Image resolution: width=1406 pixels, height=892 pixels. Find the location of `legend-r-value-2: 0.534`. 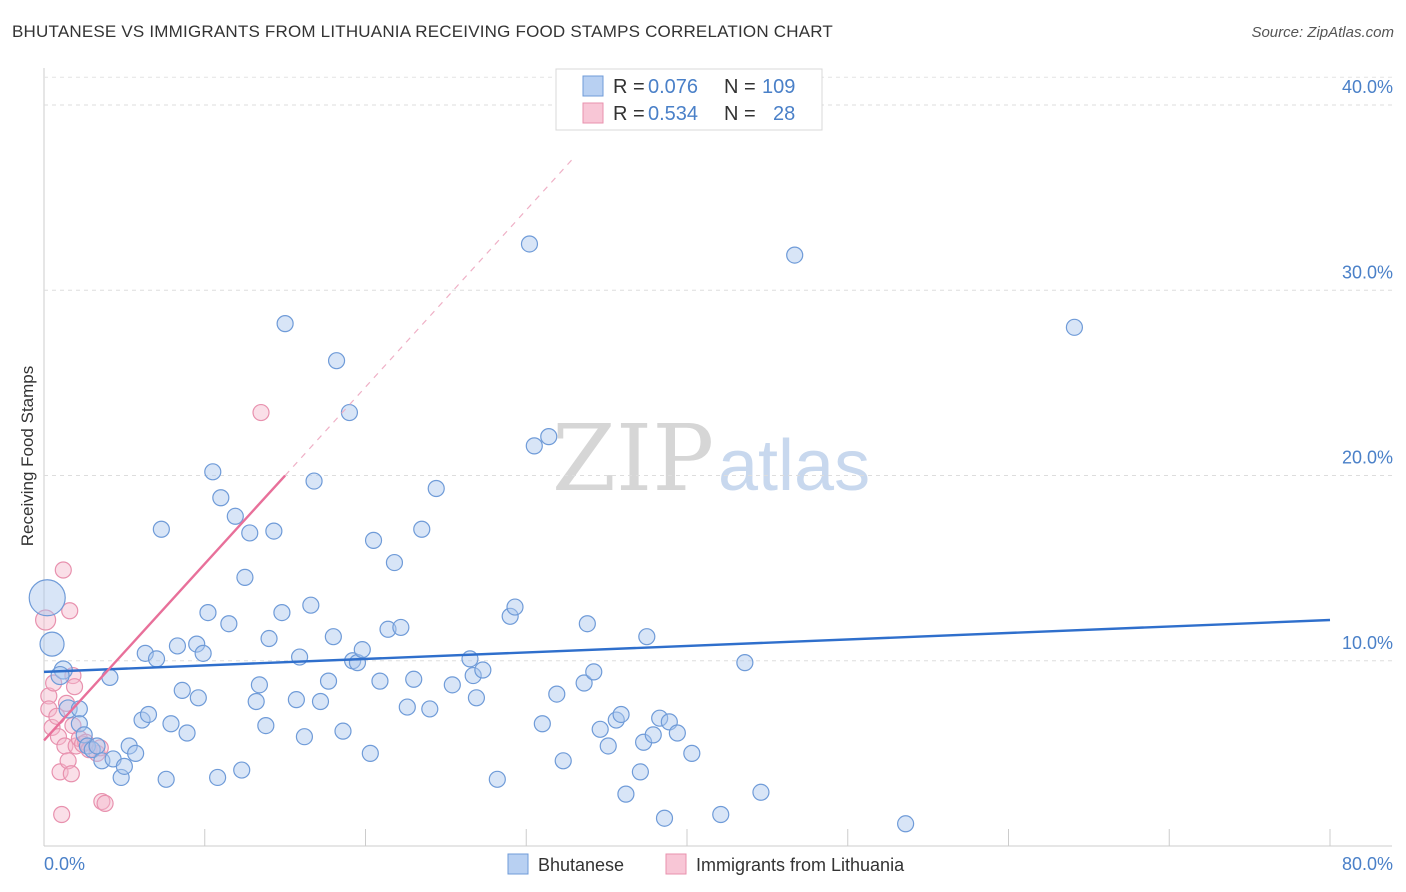

legend-r-value-2: 0.534 is located at coordinates (673, 114).